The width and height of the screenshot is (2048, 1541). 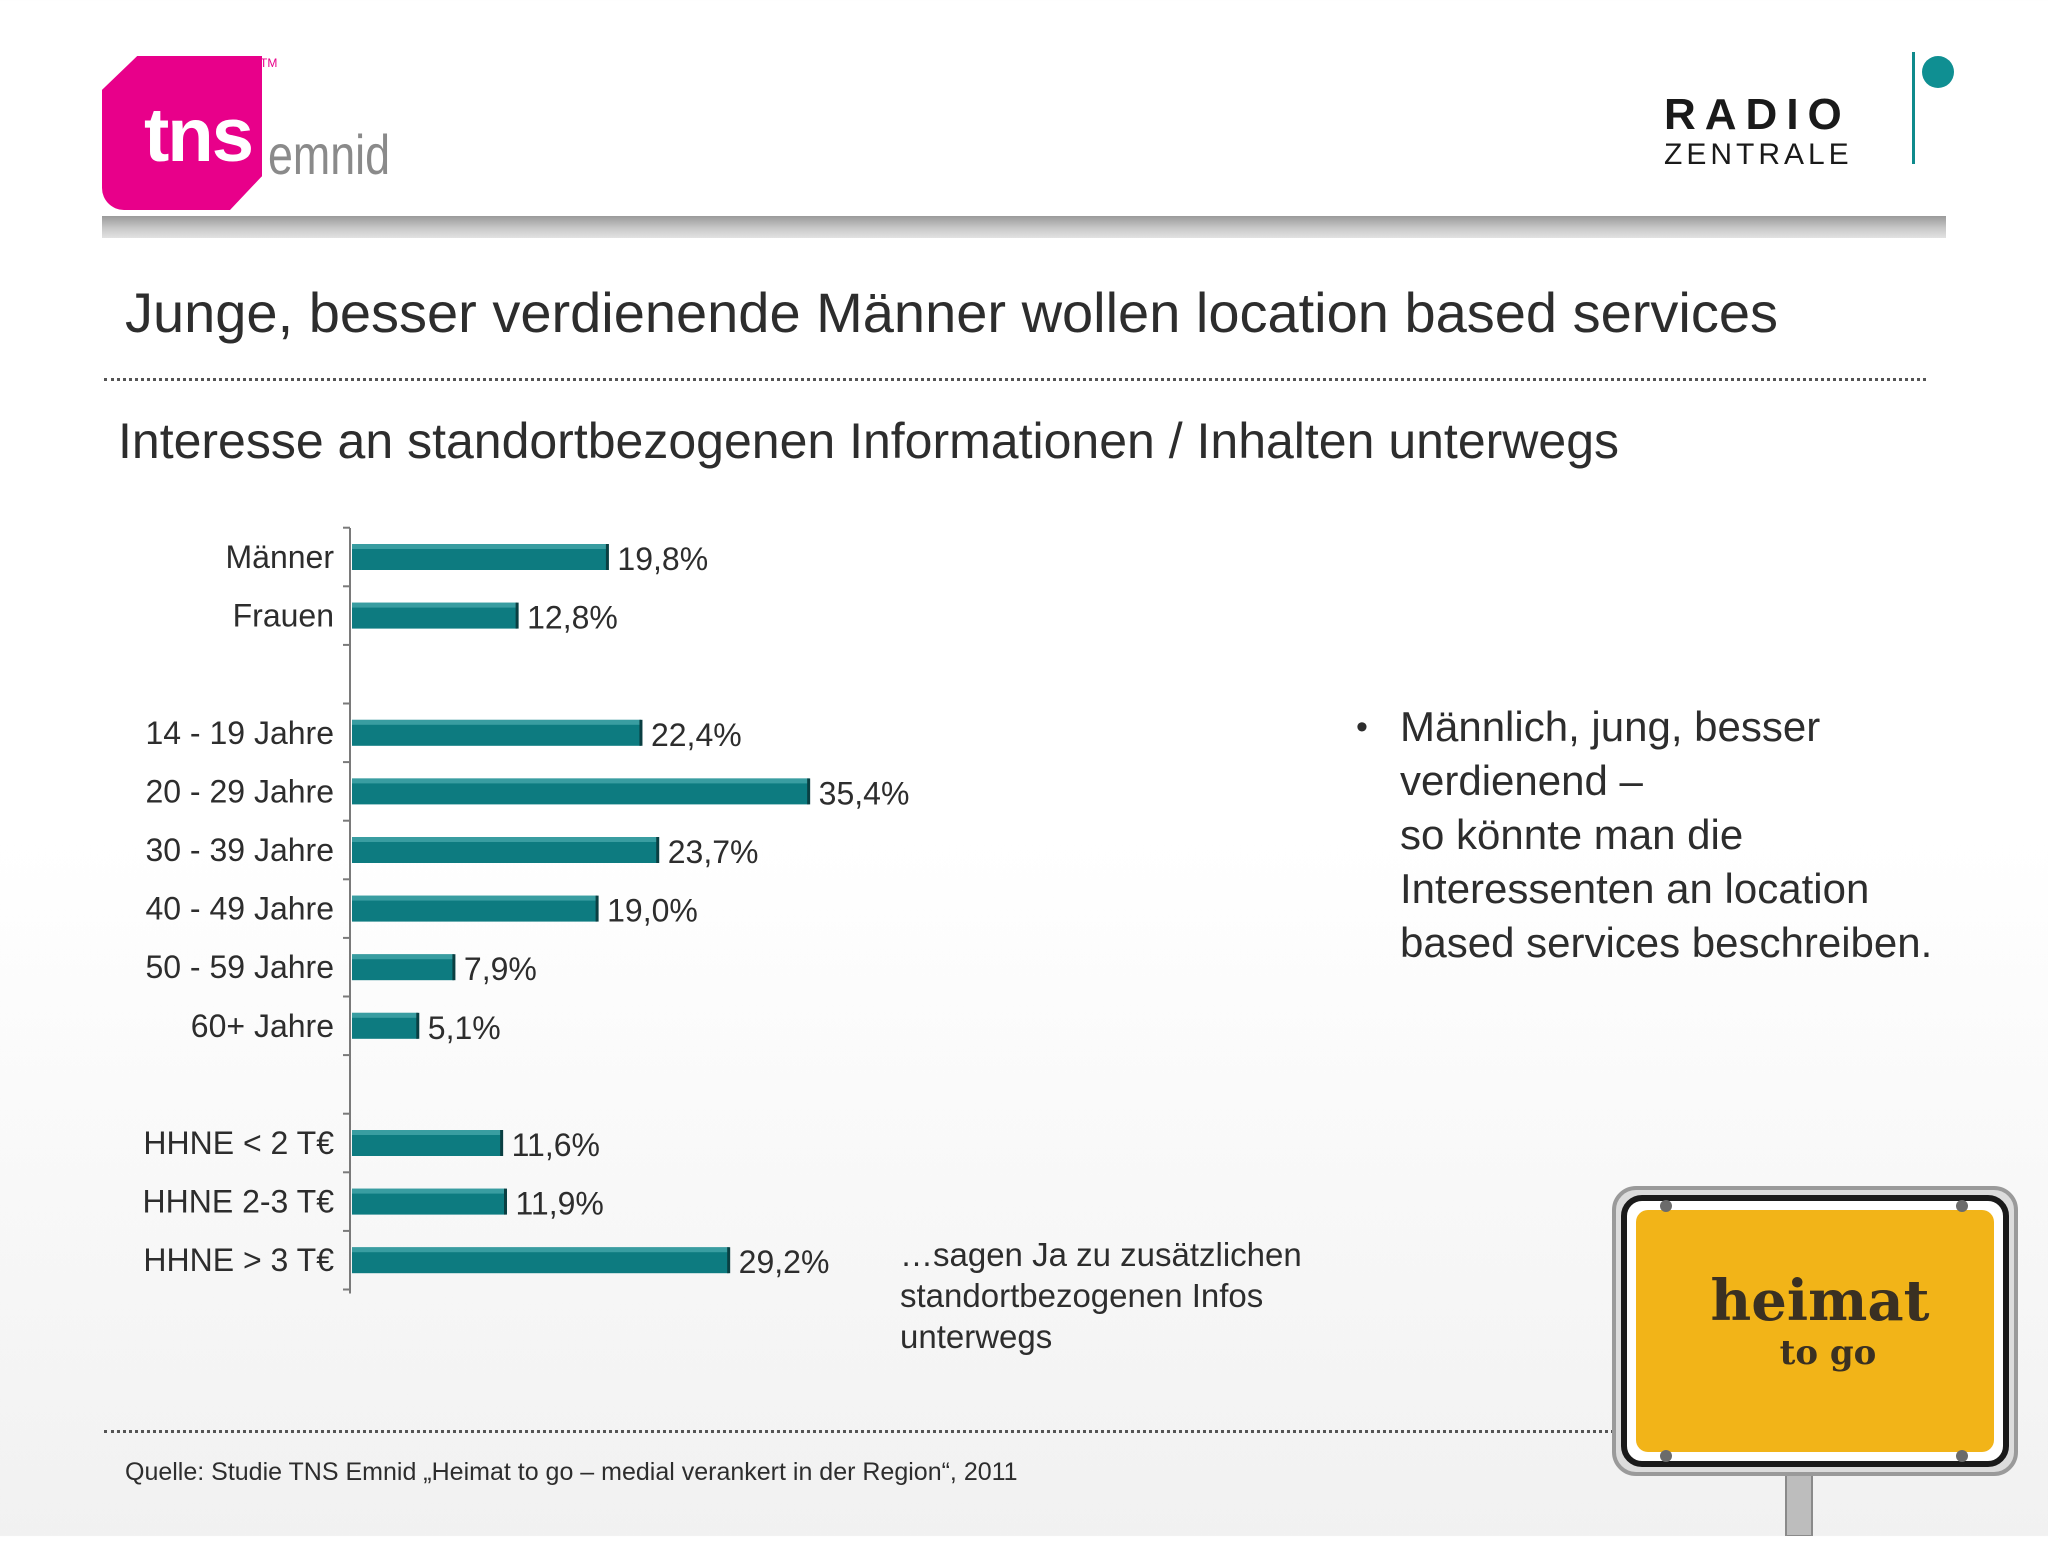 I want to click on note-text-line: unterwegs, so click(x=976, y=1336).